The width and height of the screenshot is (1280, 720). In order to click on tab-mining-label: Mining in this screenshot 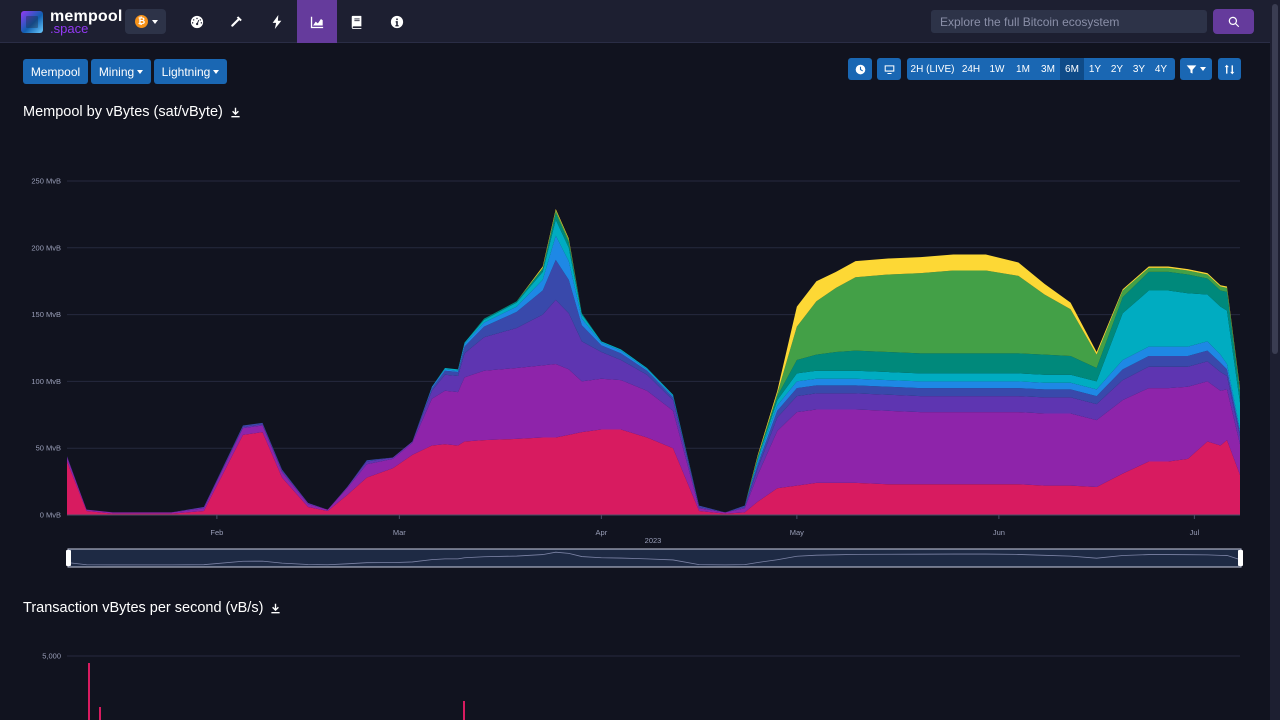, I will do `click(116, 71)`.